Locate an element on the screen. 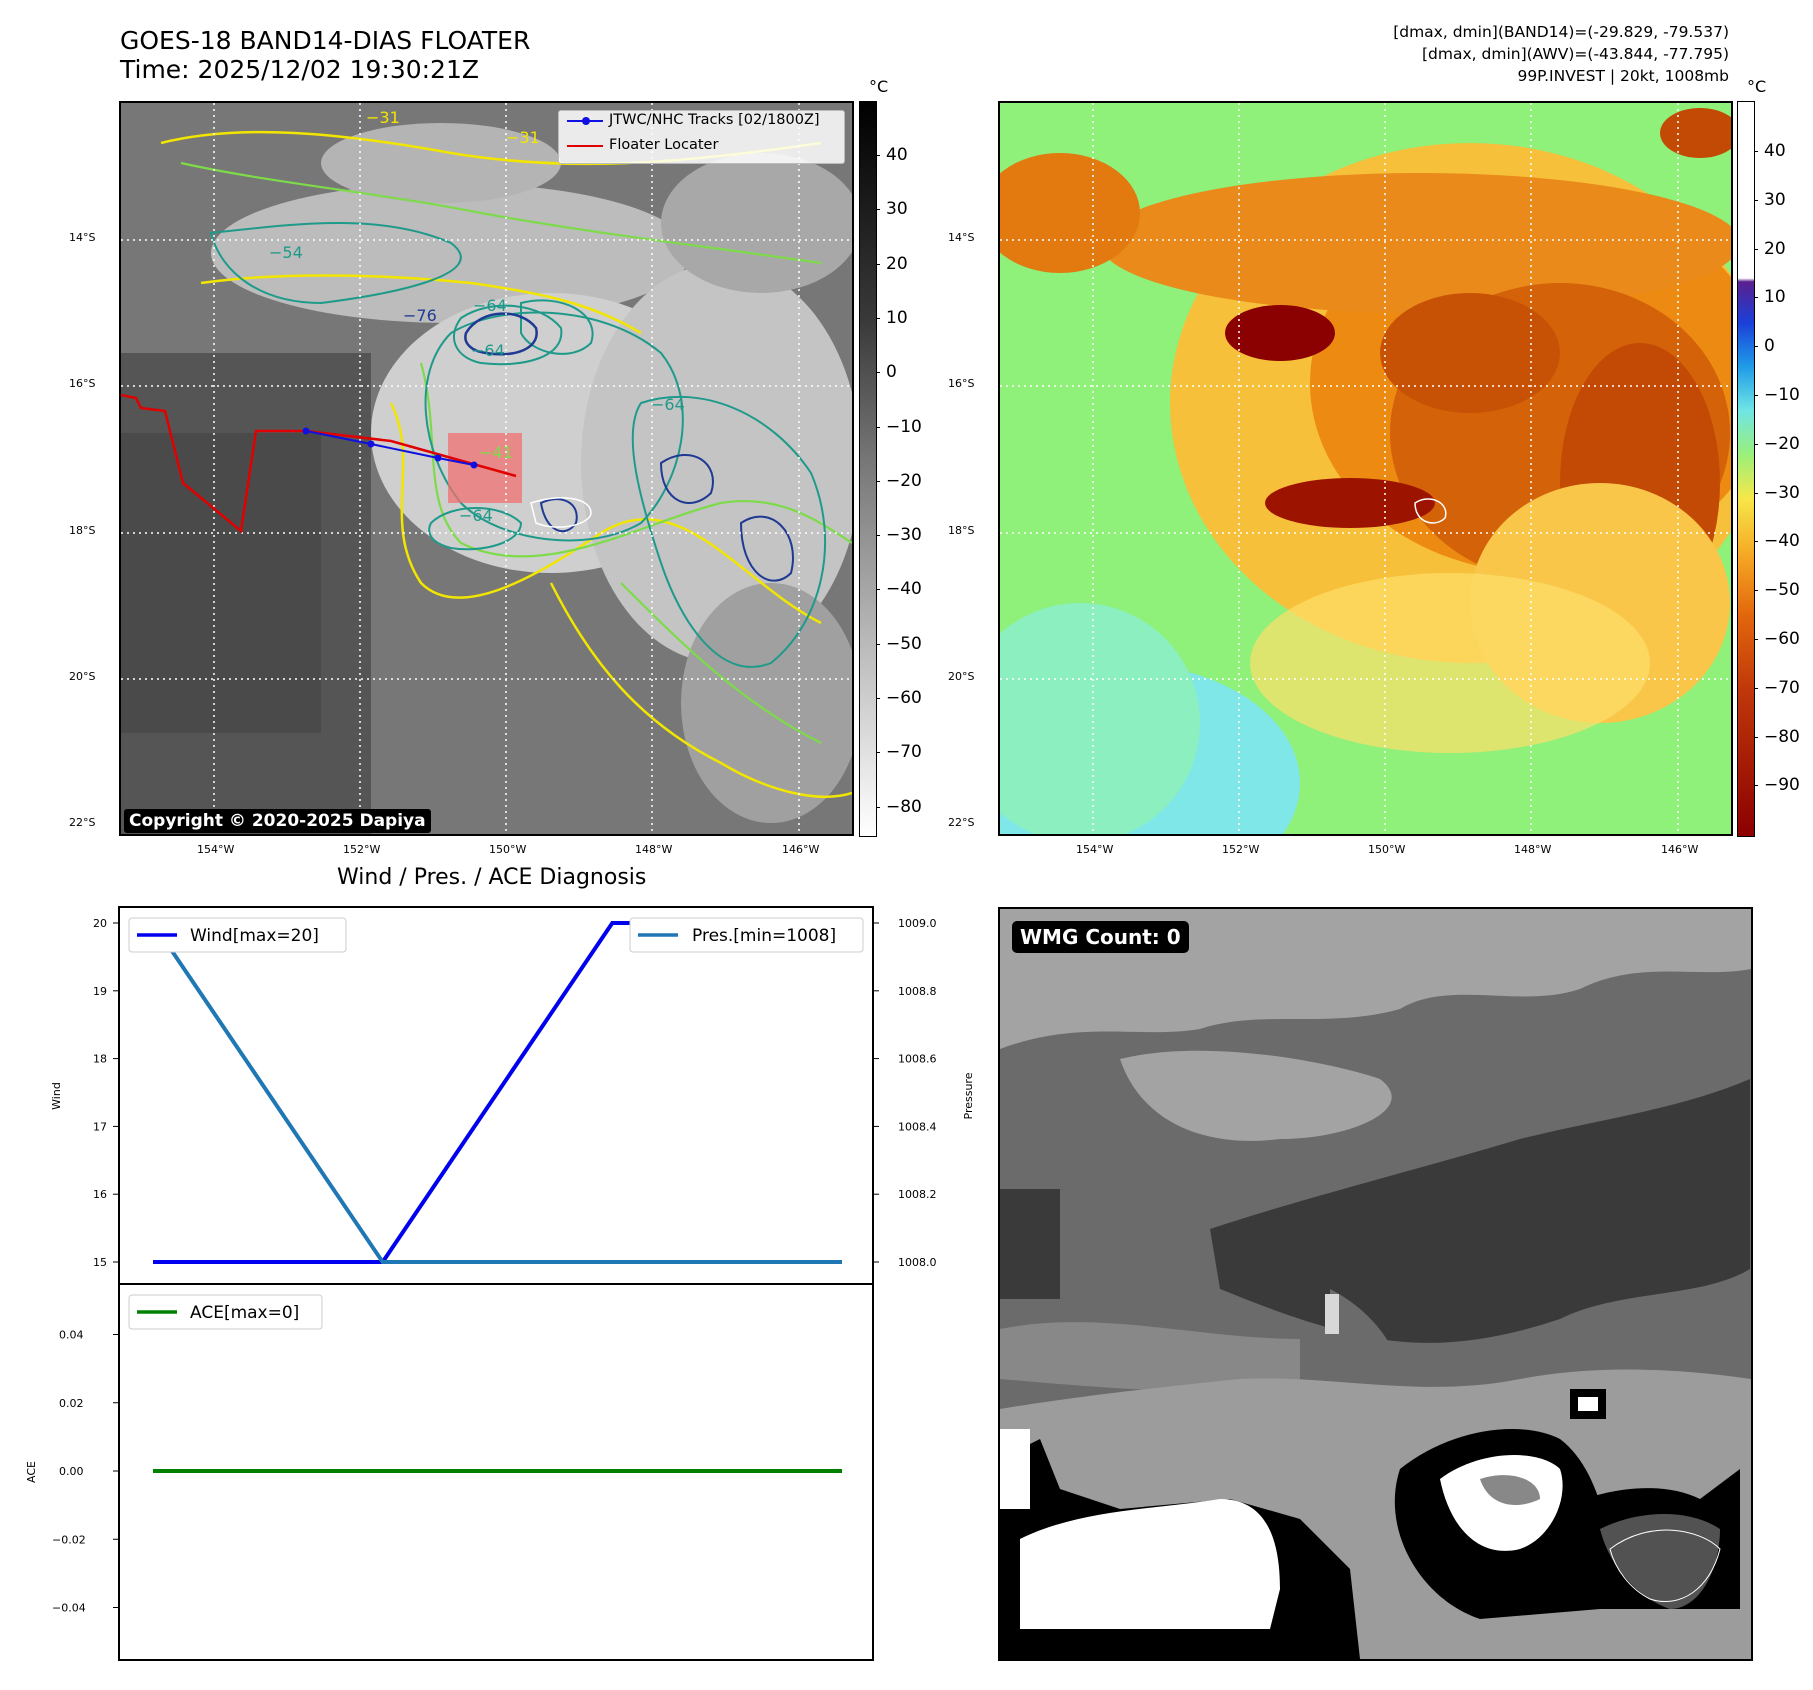 This screenshot has height=1690, width=1813. contour-label: −54 is located at coordinates (286, 252).